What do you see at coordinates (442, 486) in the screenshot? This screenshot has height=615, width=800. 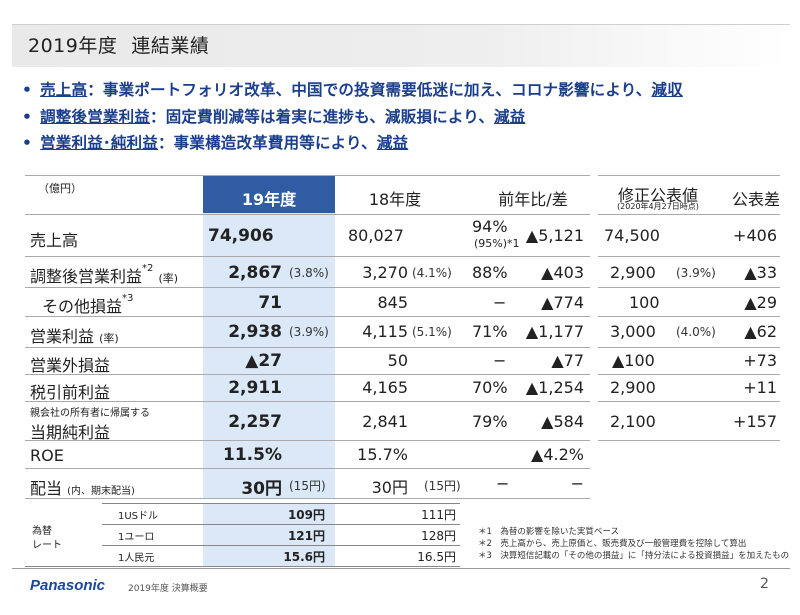 I see `div-fy18-rate: (15円)` at bounding box center [442, 486].